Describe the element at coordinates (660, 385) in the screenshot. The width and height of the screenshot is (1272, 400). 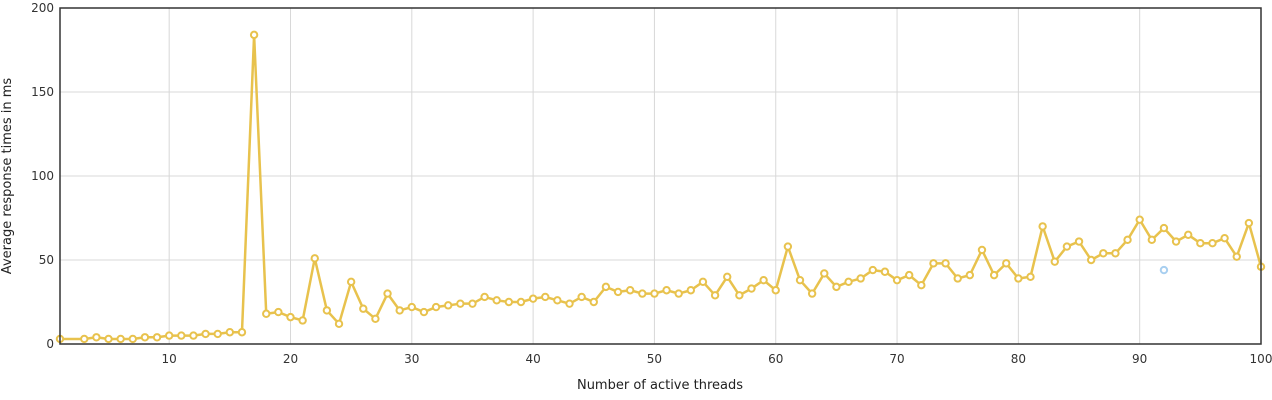
I see `x-axis-title: Number of active threads` at that location.